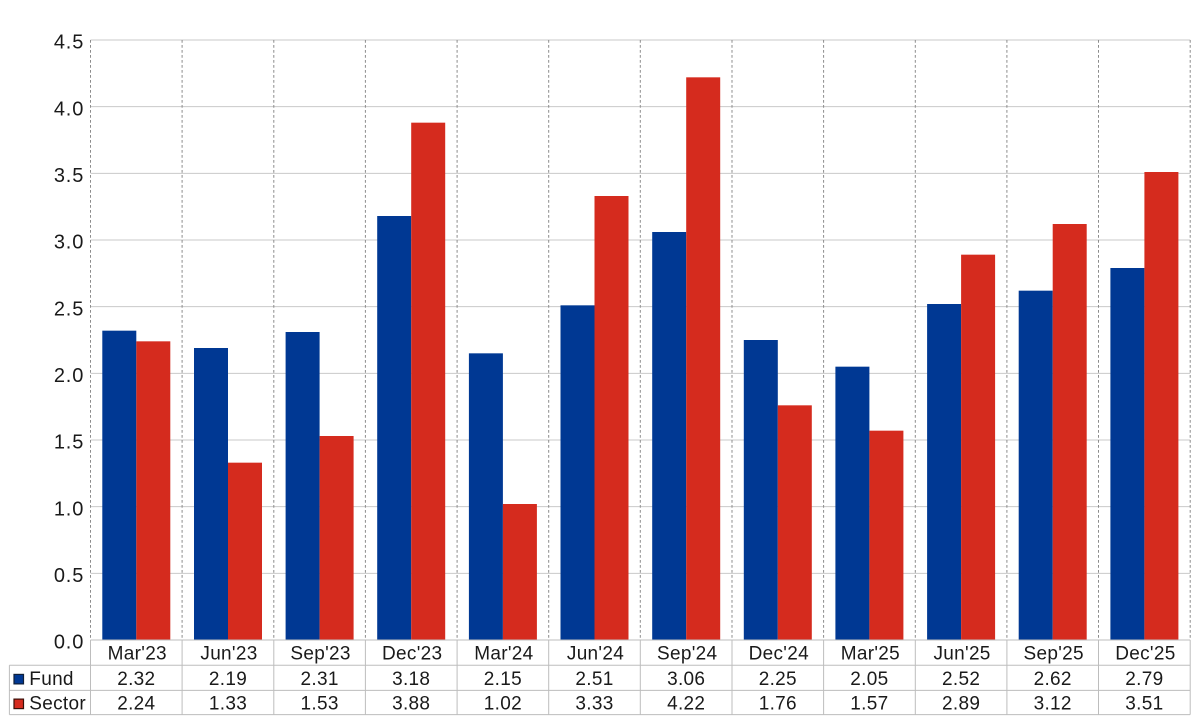  Describe the element at coordinates (961, 654) in the screenshot. I see `svg-text: Jun'25` at that location.